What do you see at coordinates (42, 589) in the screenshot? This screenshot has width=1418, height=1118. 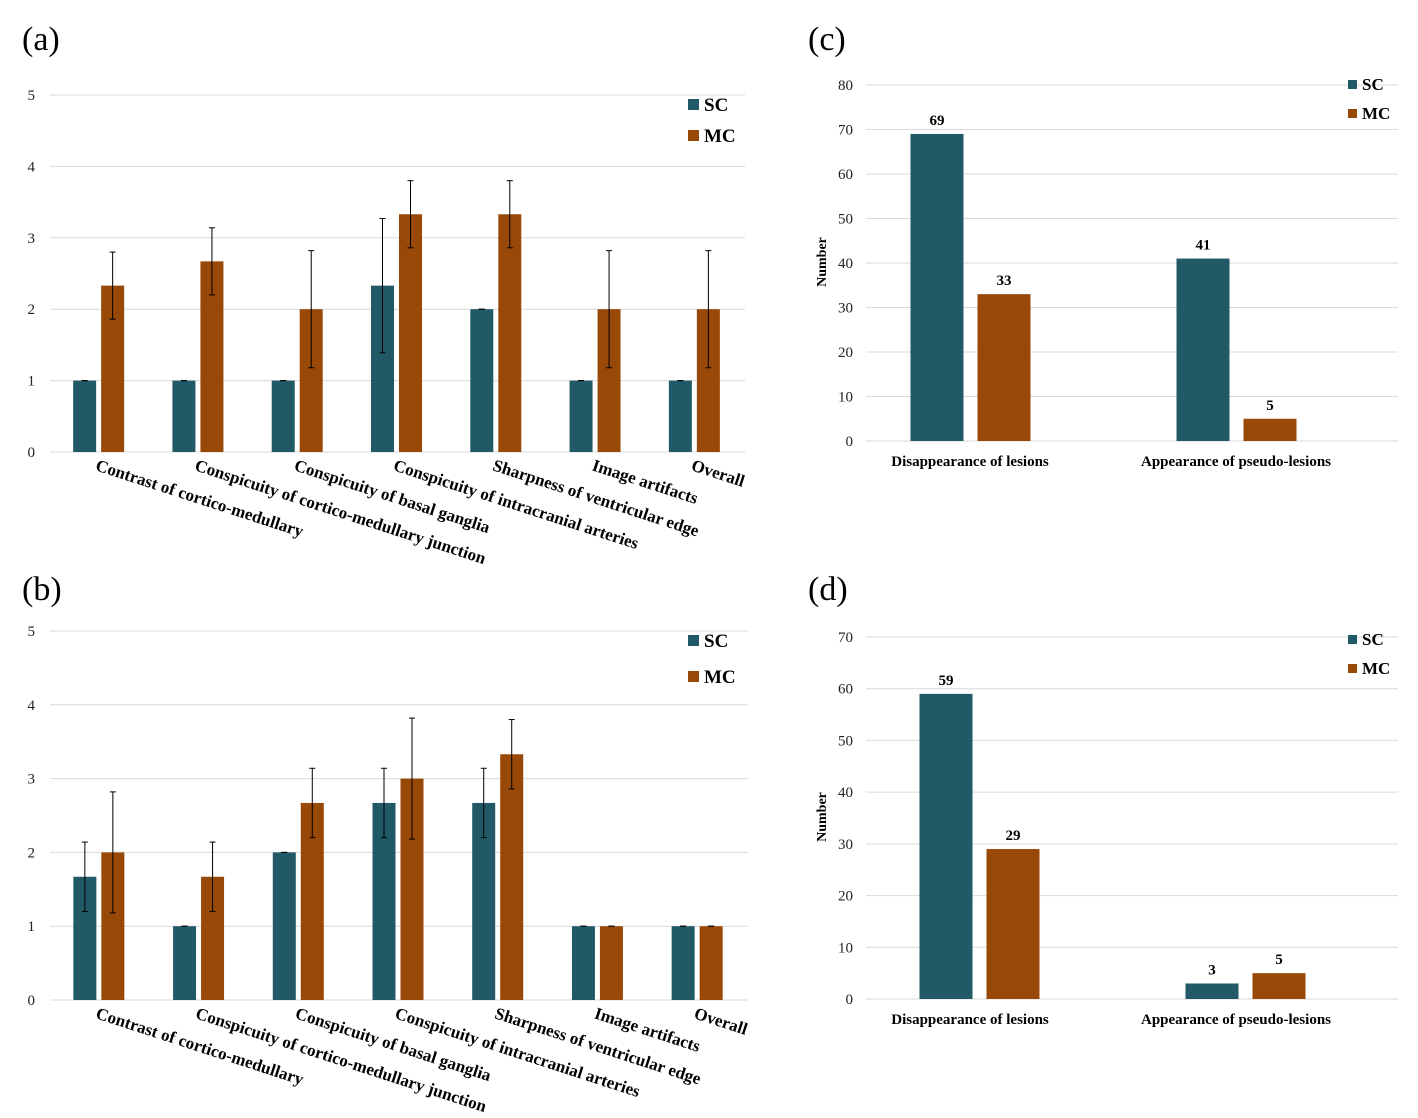 I see `panel-label: (b)` at bounding box center [42, 589].